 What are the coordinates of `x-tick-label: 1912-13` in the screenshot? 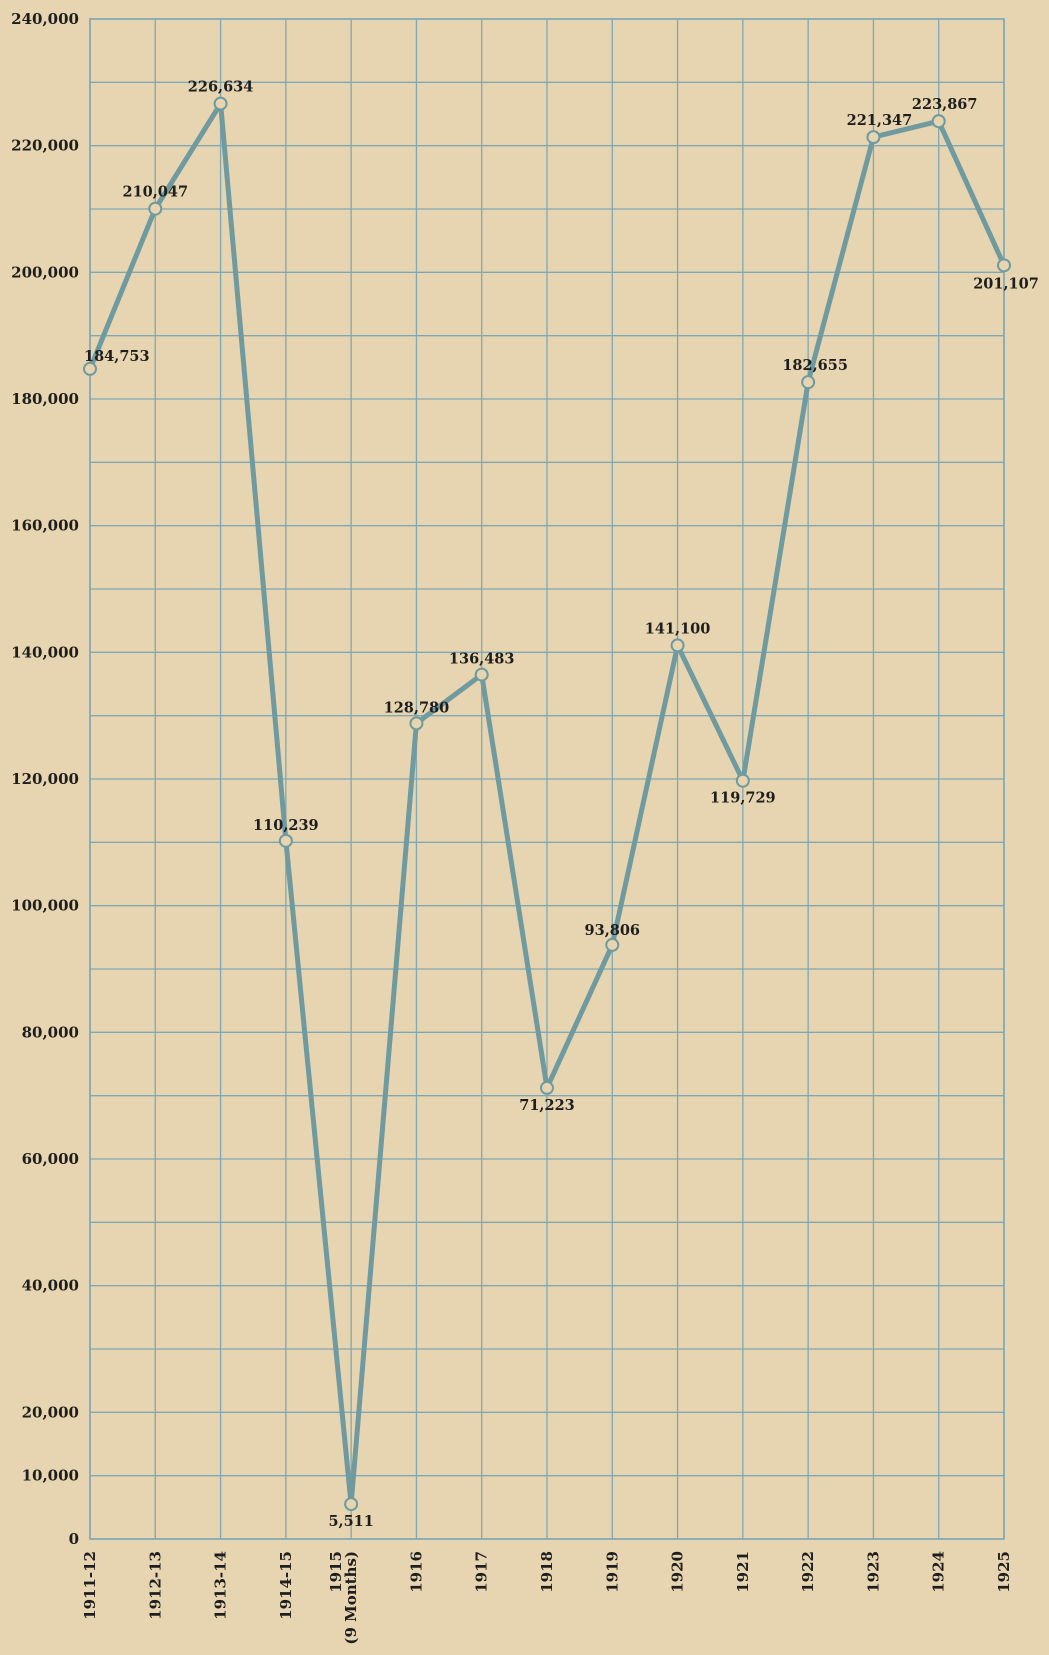 It's located at (155, 1585).